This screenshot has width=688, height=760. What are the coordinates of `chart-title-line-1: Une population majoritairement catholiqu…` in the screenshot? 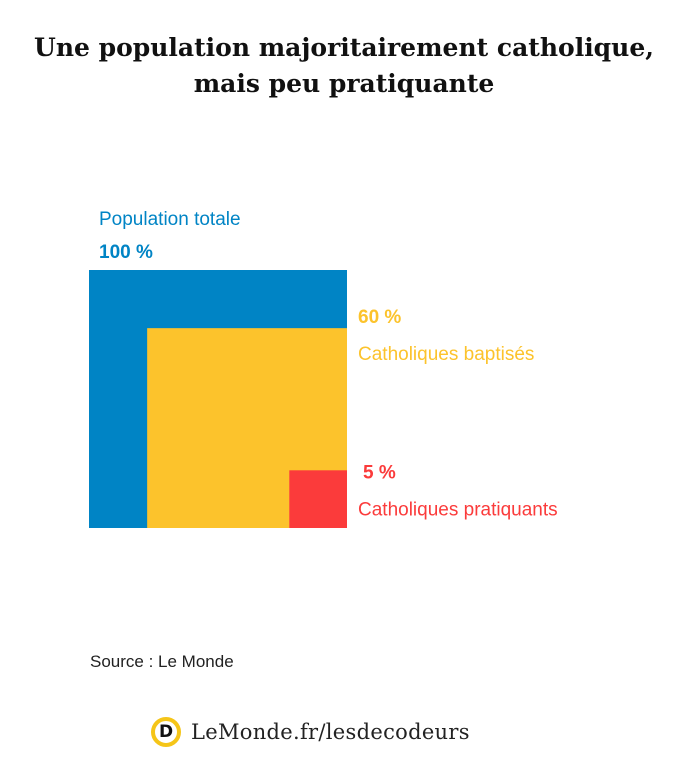 It's located at (344, 47).